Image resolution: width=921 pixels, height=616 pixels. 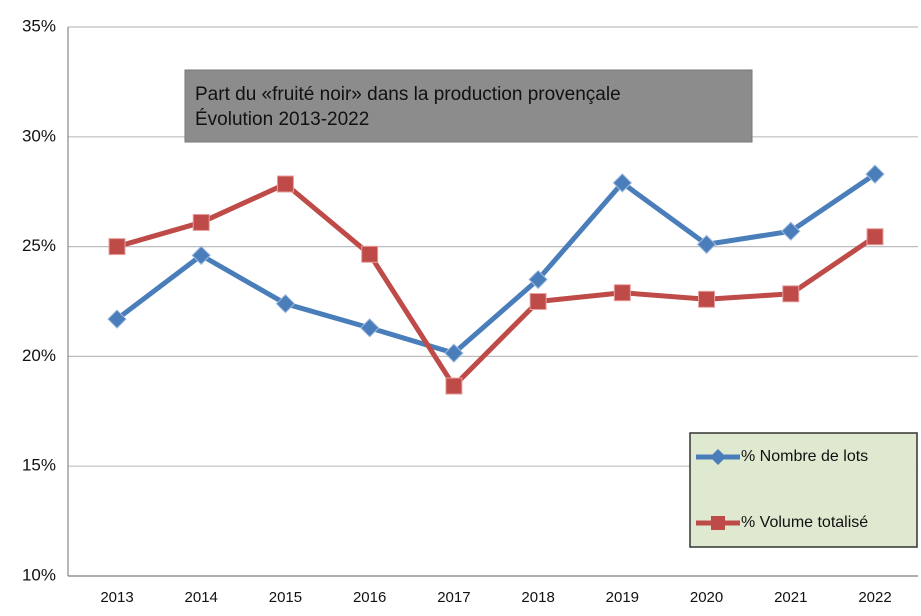 I want to click on x-tick-label: 2013, so click(x=116, y=597).